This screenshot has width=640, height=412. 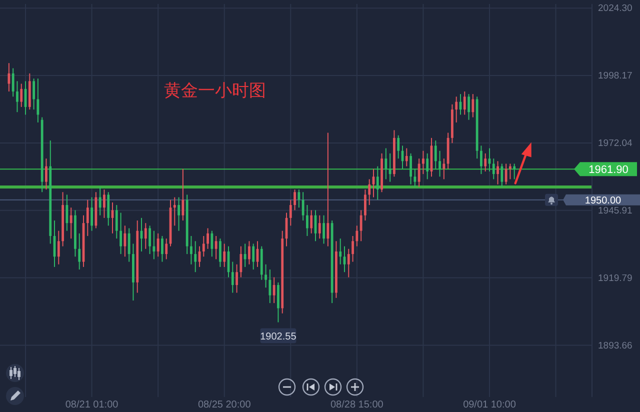 I want to click on y-tick-label: 1919.79, so click(x=615, y=278).